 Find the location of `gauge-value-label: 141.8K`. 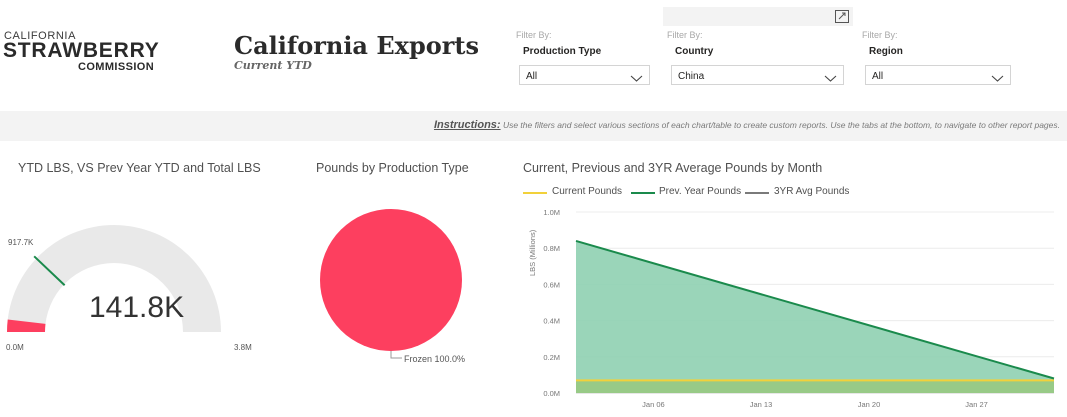

gauge-value-label: 141.8K is located at coordinates (137, 307).